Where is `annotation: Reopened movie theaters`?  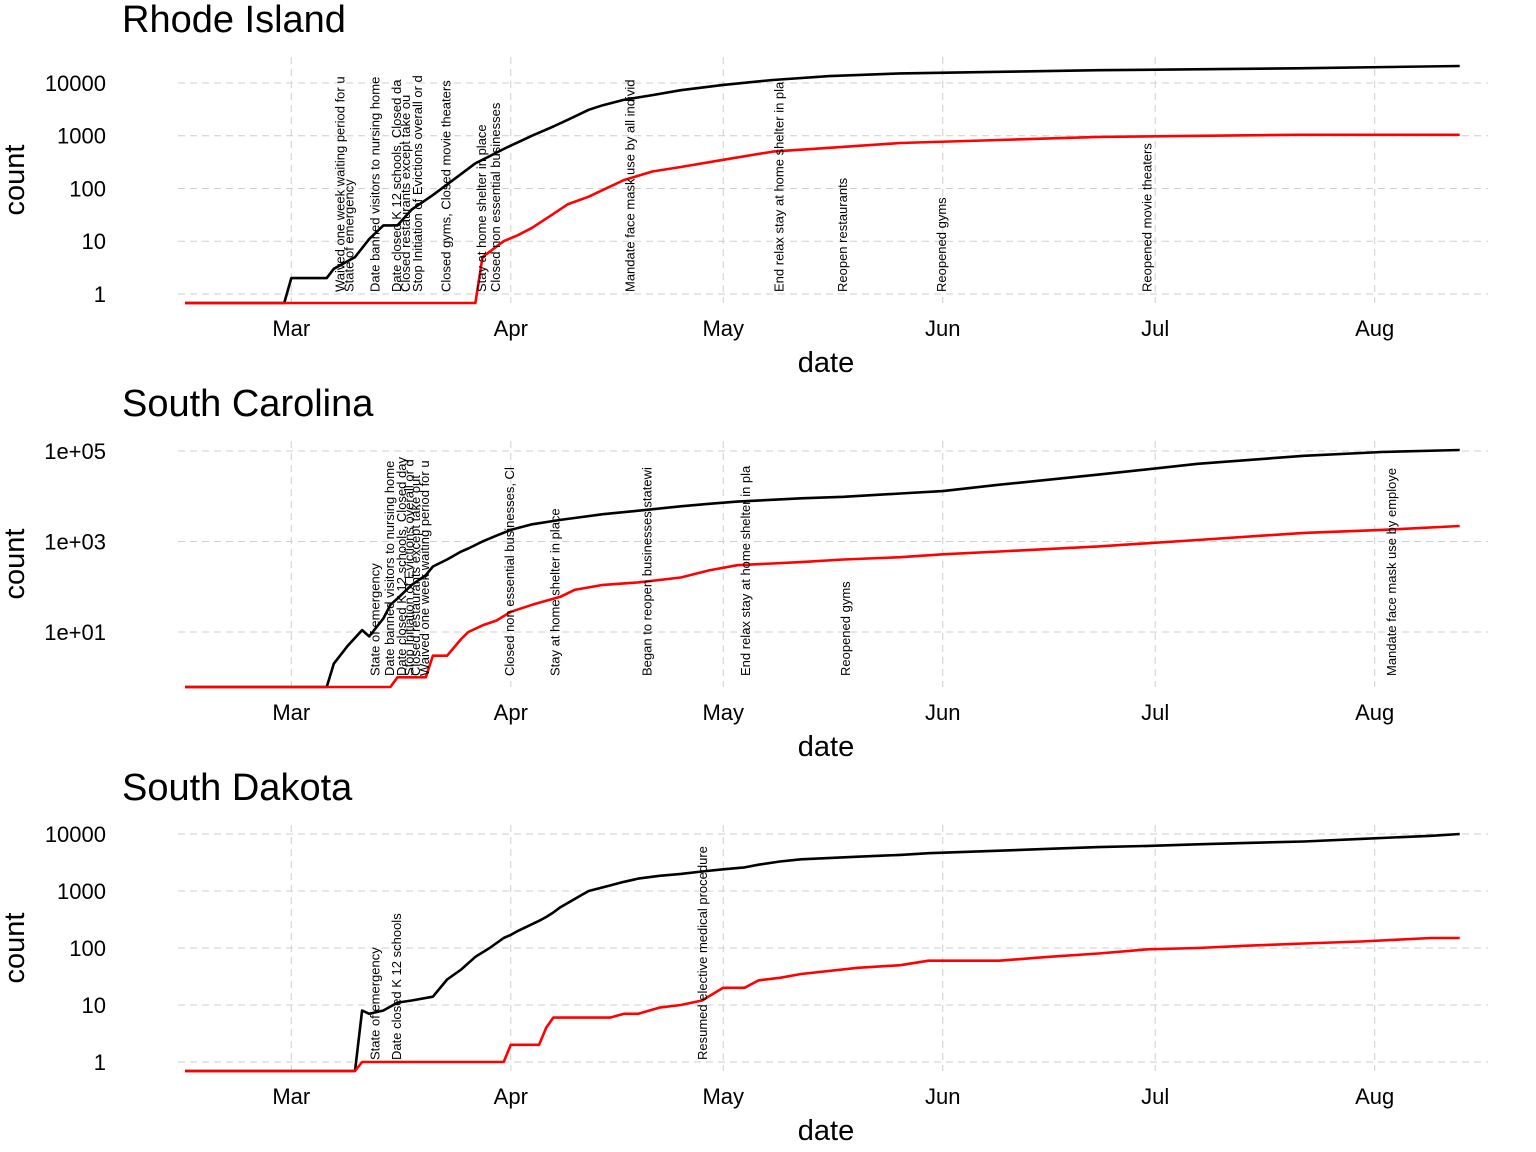 annotation: Reopened movie theaters is located at coordinates (1147, 217).